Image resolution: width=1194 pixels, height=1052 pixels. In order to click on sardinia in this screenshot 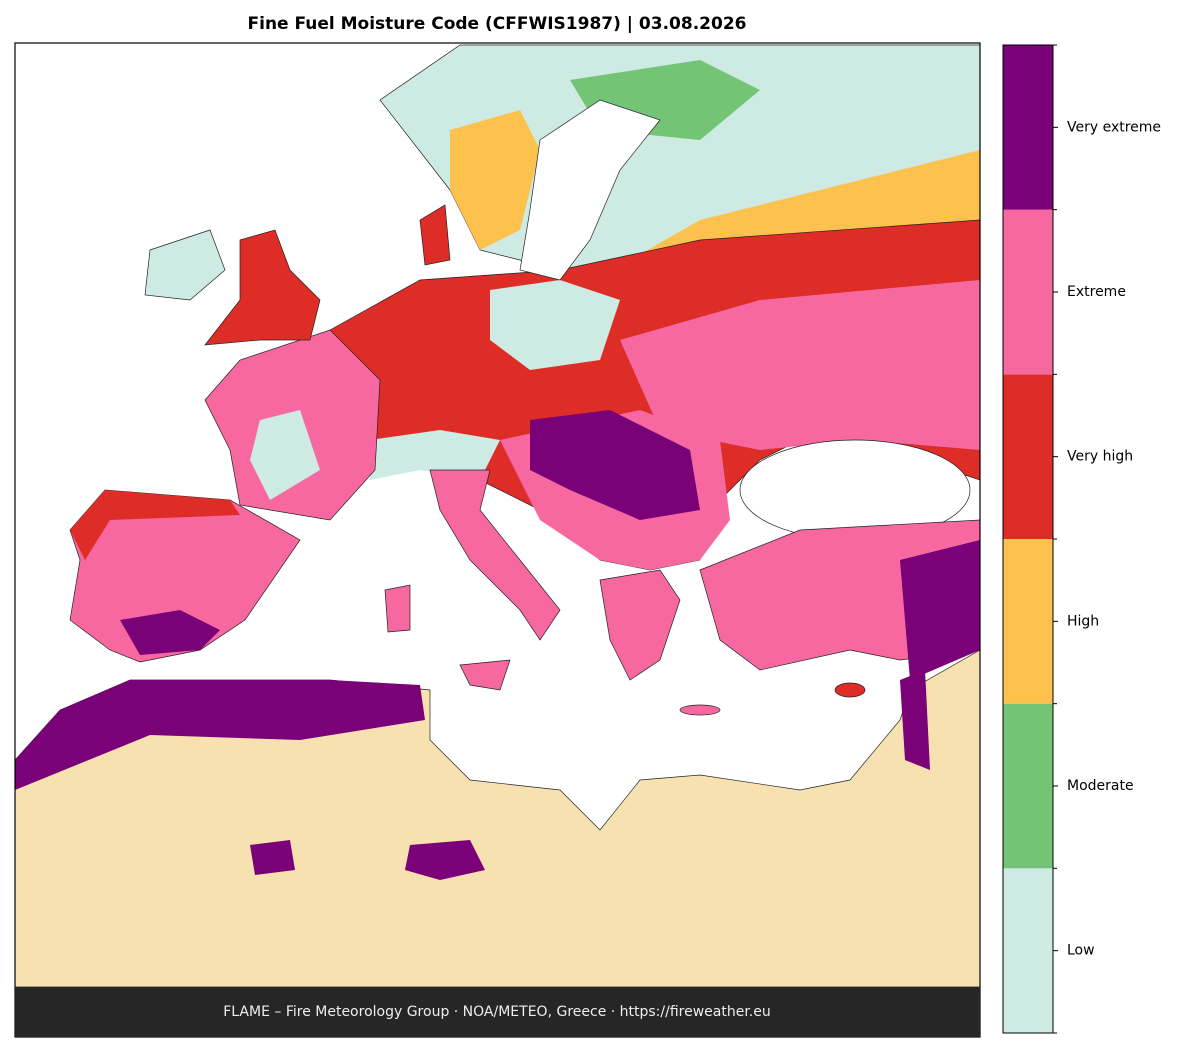, I will do `click(397, 608)`.